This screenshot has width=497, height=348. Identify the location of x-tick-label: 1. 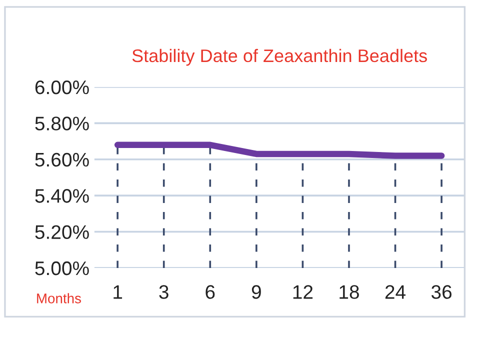
(118, 292).